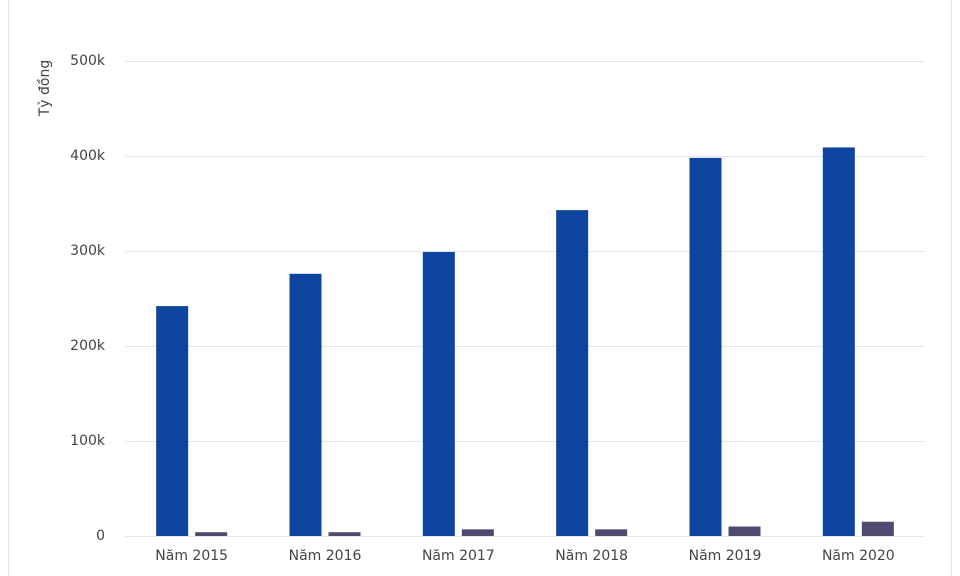 The height and width of the screenshot is (576, 960). Describe the element at coordinates (88, 251) in the screenshot. I see `y-tick-label: 300k` at that location.